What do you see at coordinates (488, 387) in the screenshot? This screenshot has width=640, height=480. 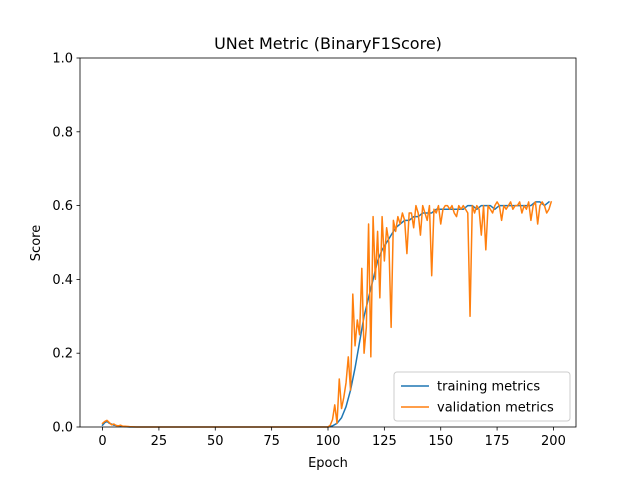 I see `legend-label-training: training metrics` at bounding box center [488, 387].